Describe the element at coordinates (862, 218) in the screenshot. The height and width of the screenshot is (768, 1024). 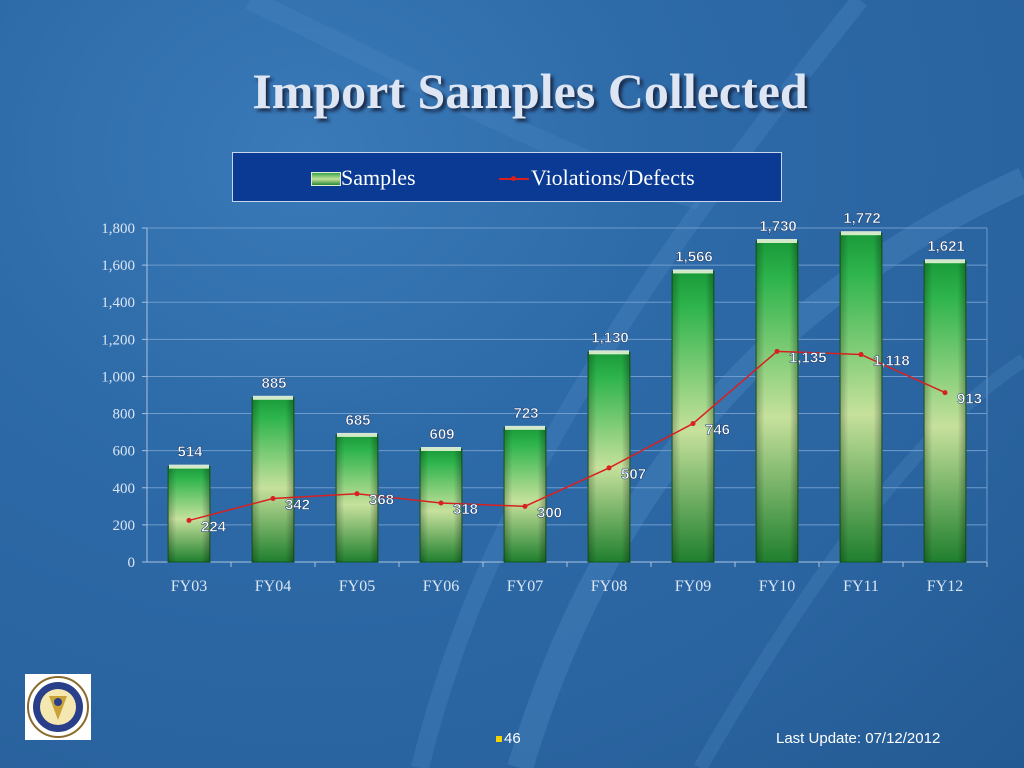
I see `bar-value-label: 1,772` at that location.